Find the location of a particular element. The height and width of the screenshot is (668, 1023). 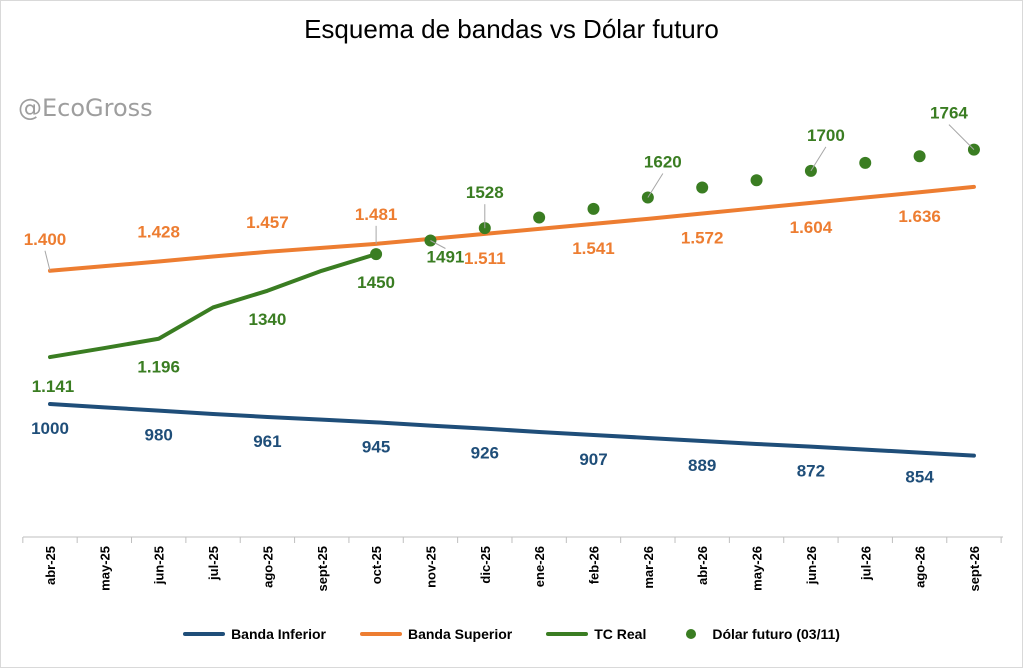

data-label-banda-superior-abr-26: 1.572 is located at coordinates (702, 238).